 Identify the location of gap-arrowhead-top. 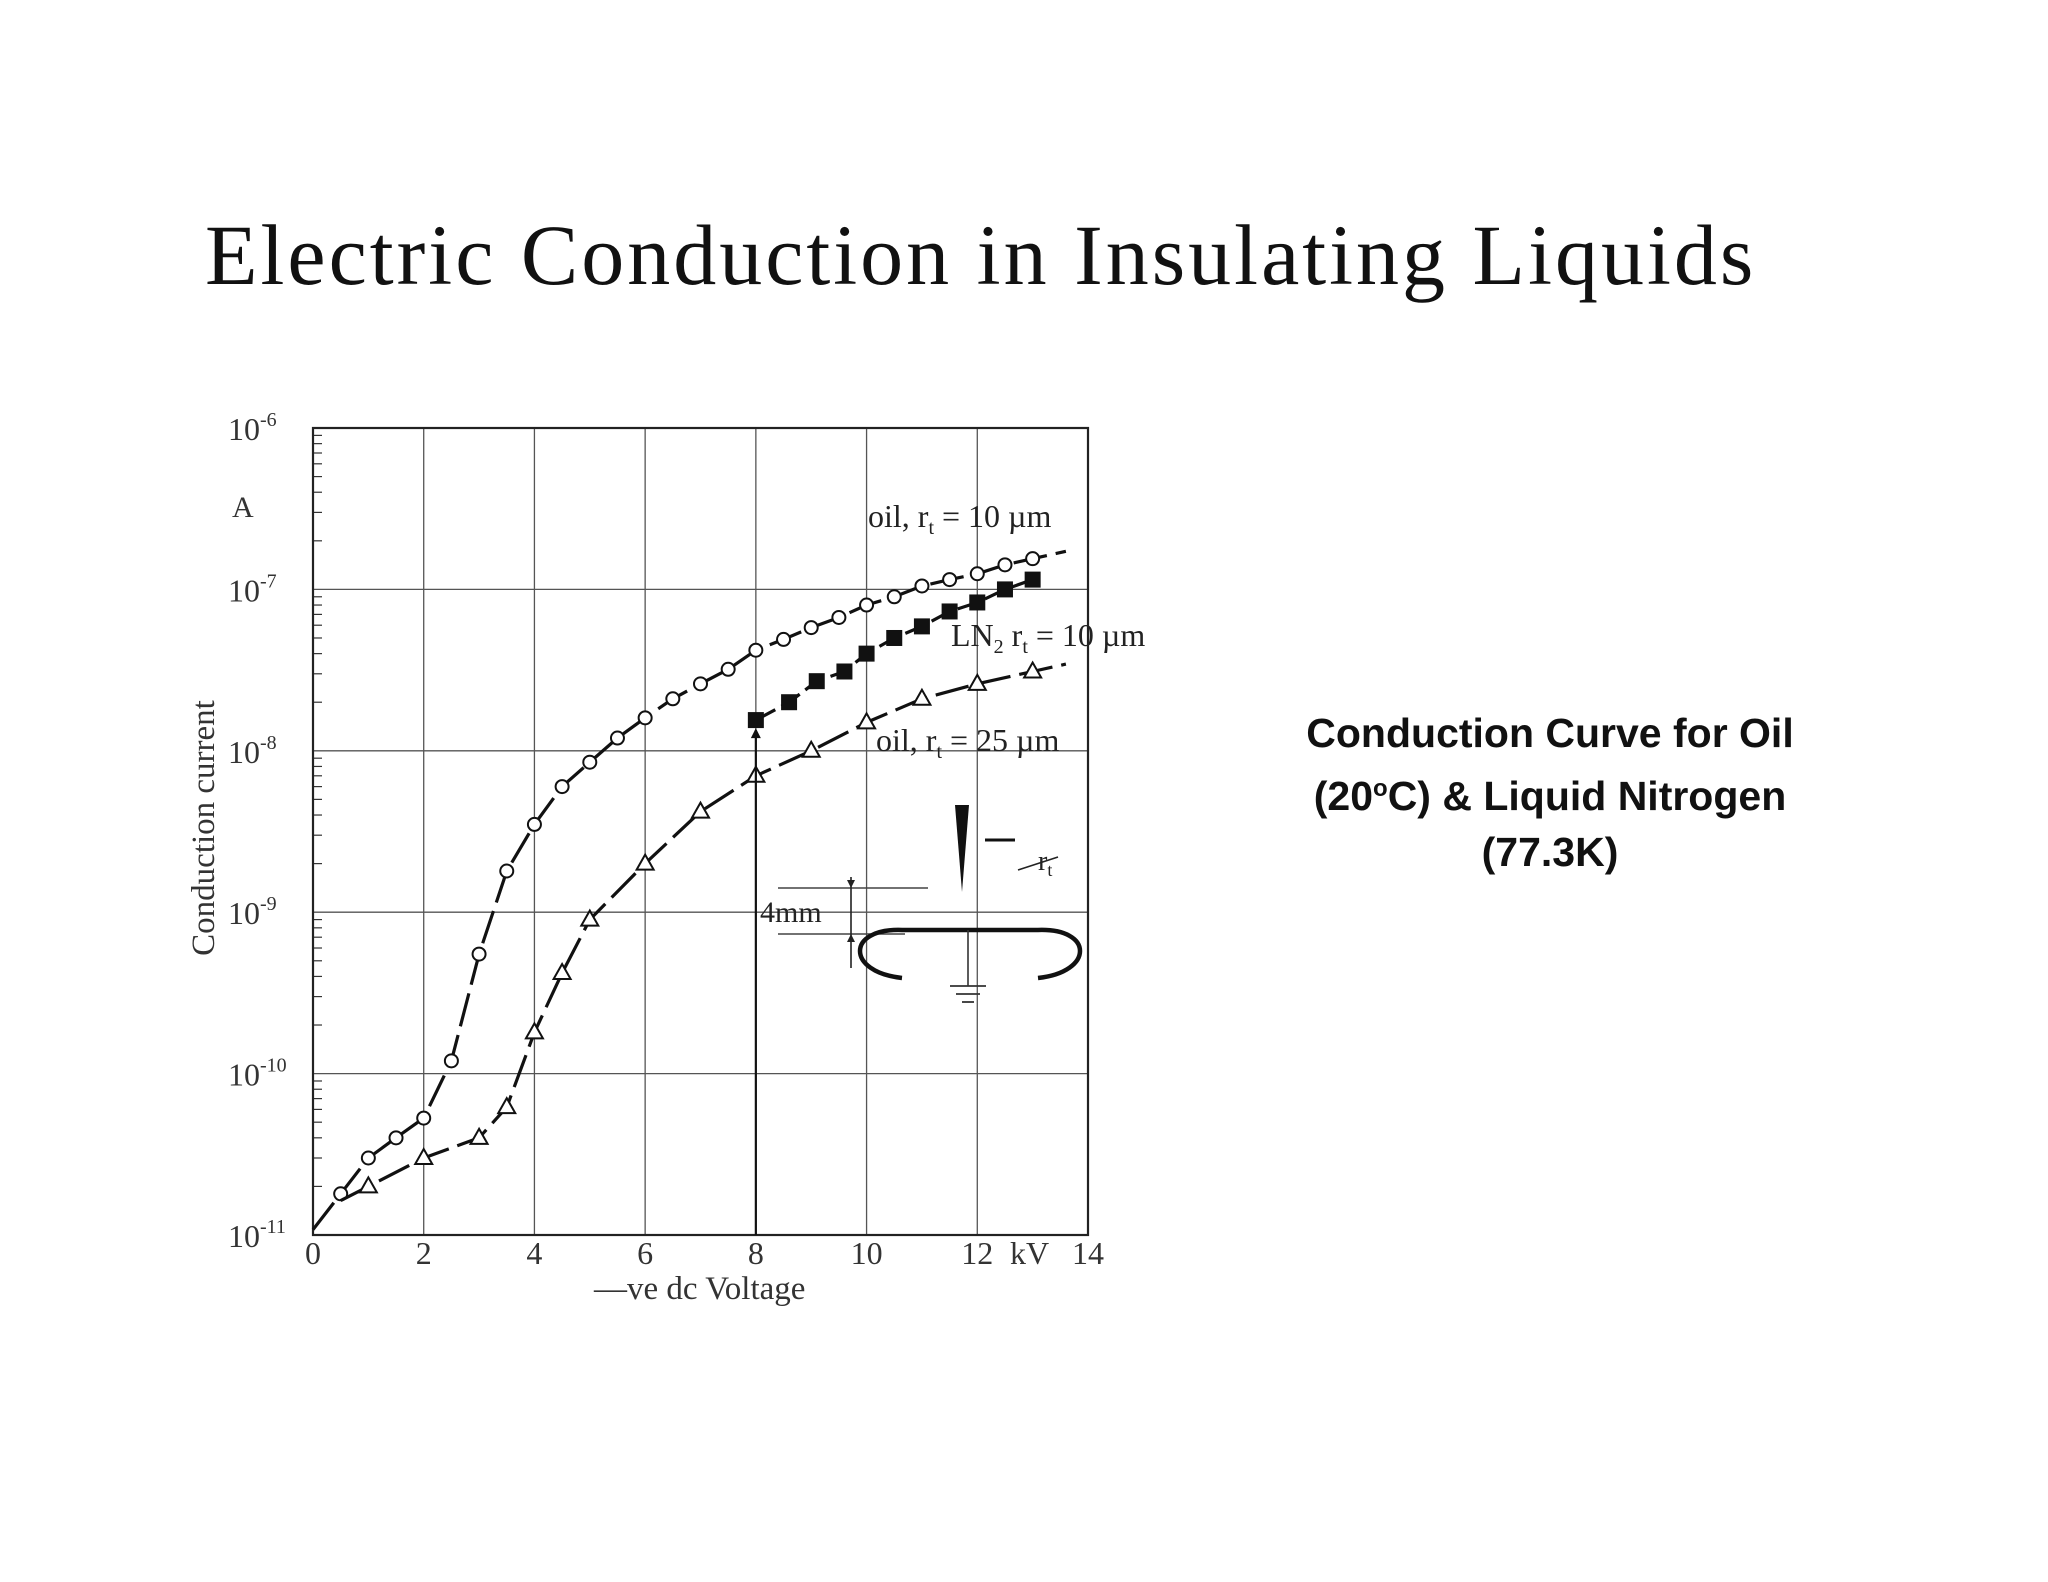
(851, 884).